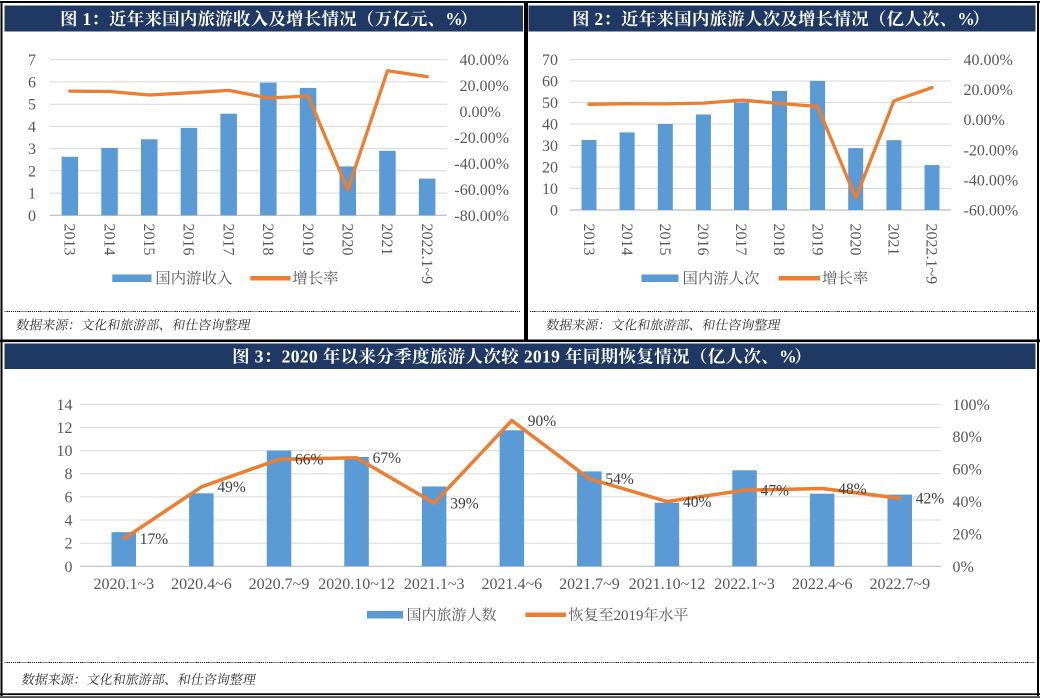  What do you see at coordinates (154, 539) in the screenshot?
I see `svg-text: 17%` at bounding box center [154, 539].